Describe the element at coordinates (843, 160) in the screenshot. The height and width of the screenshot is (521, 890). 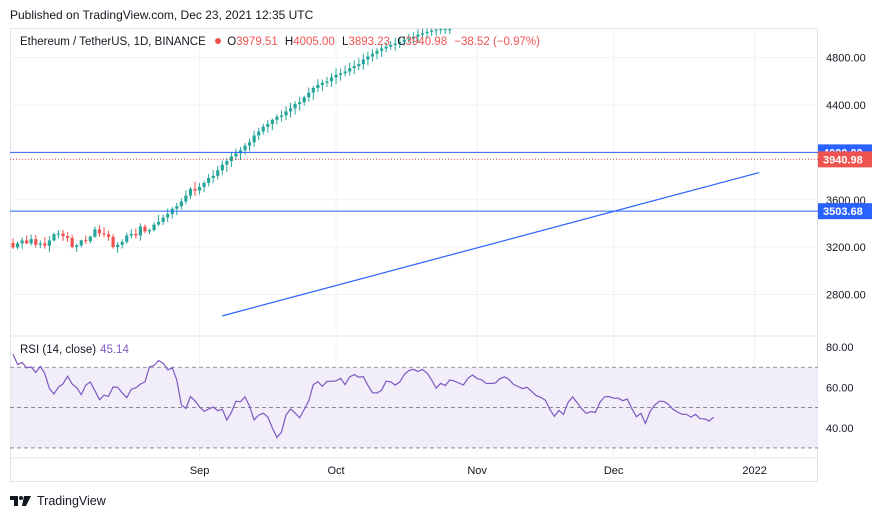
I see `price-axis-label-text: 3940.98` at that location.